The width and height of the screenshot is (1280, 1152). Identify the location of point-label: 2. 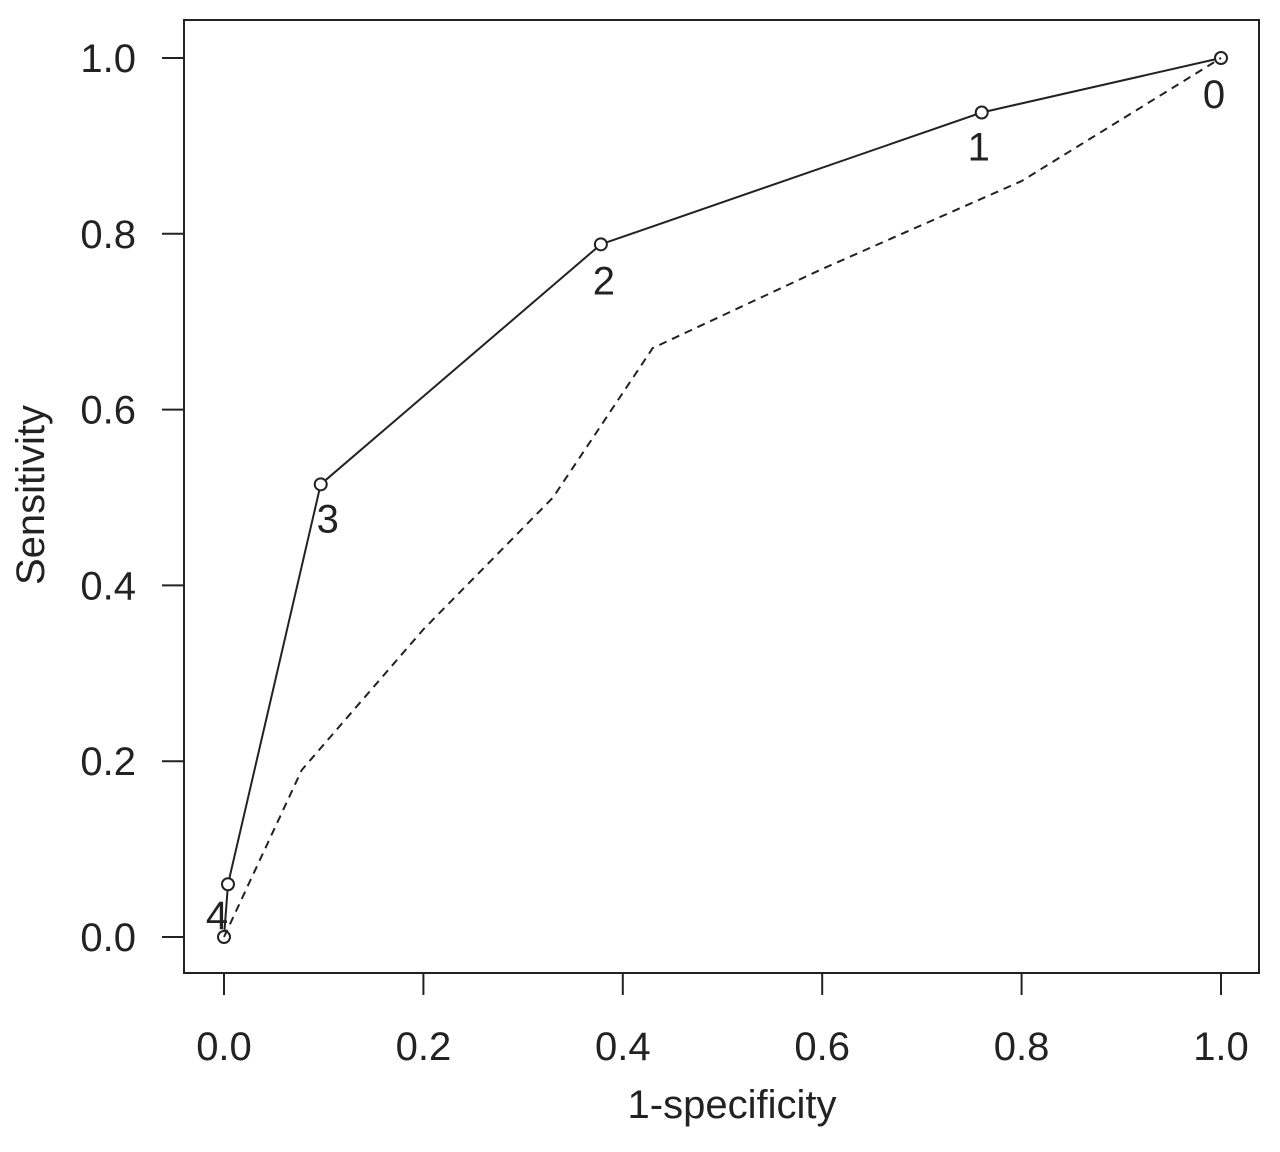
(604, 281).